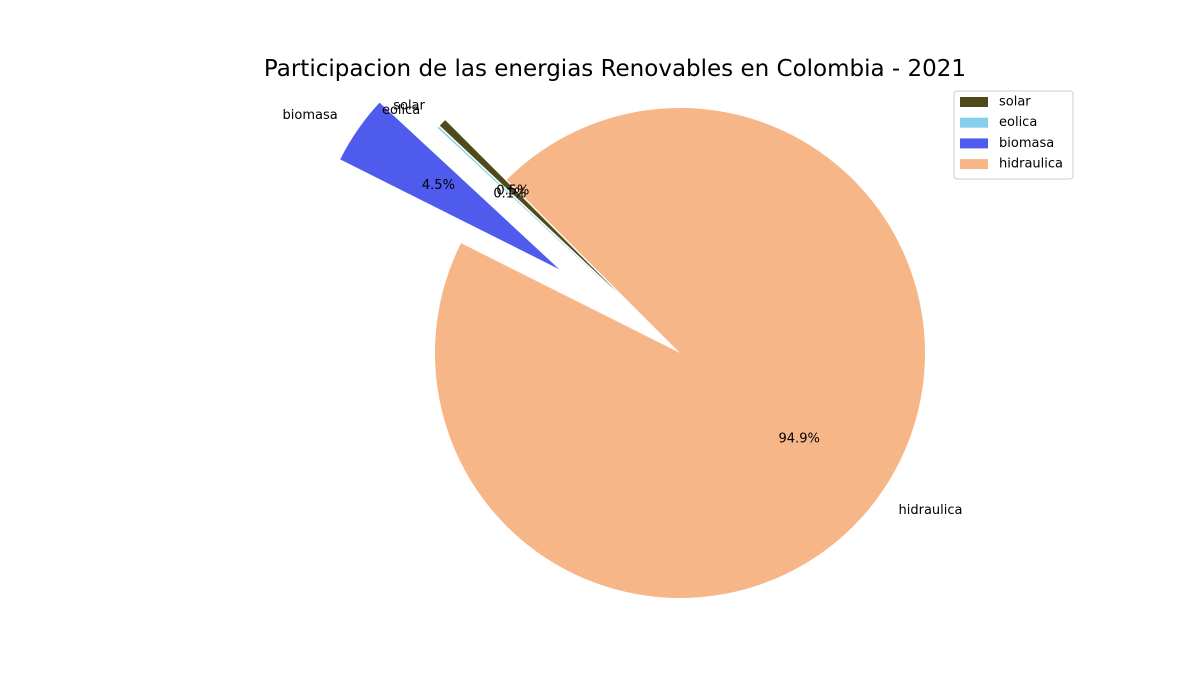  What do you see at coordinates (1015, 102) in the screenshot?
I see `legend-label-solar: solar` at bounding box center [1015, 102].